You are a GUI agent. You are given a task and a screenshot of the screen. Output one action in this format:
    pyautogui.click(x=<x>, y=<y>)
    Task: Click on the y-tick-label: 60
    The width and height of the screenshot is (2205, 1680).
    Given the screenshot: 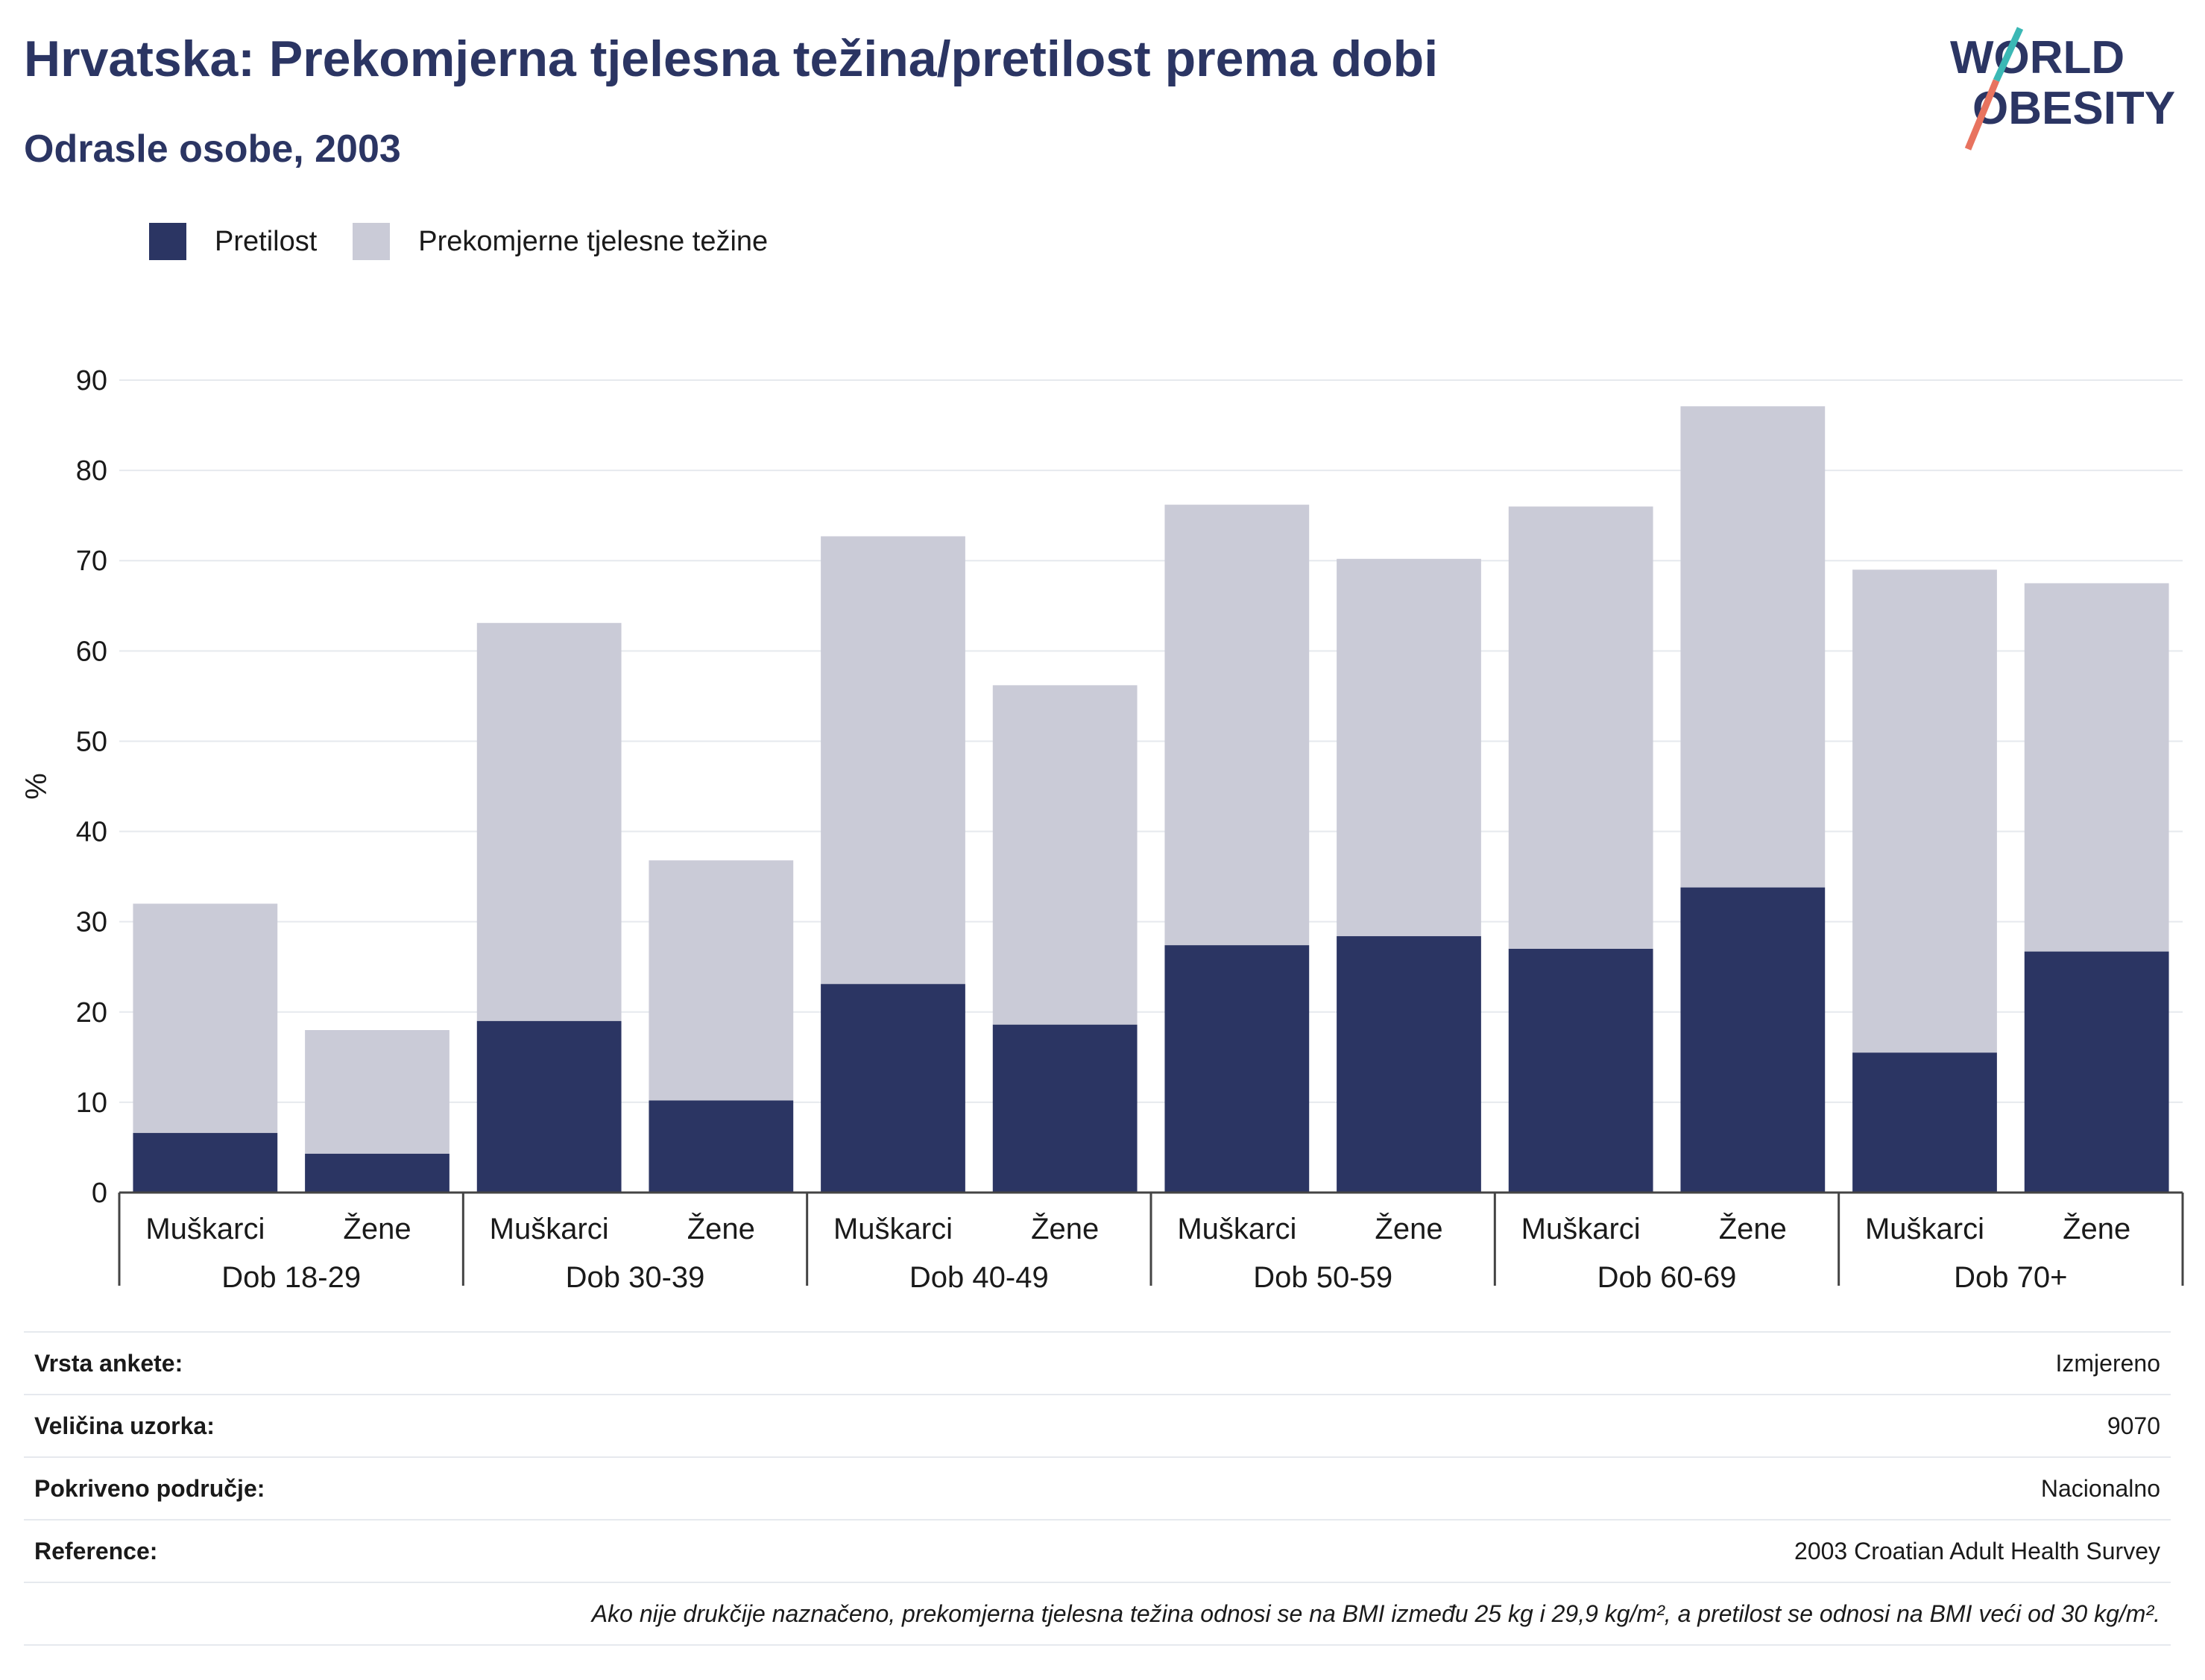 What is the action you would take?
    pyautogui.click(x=91, y=651)
    